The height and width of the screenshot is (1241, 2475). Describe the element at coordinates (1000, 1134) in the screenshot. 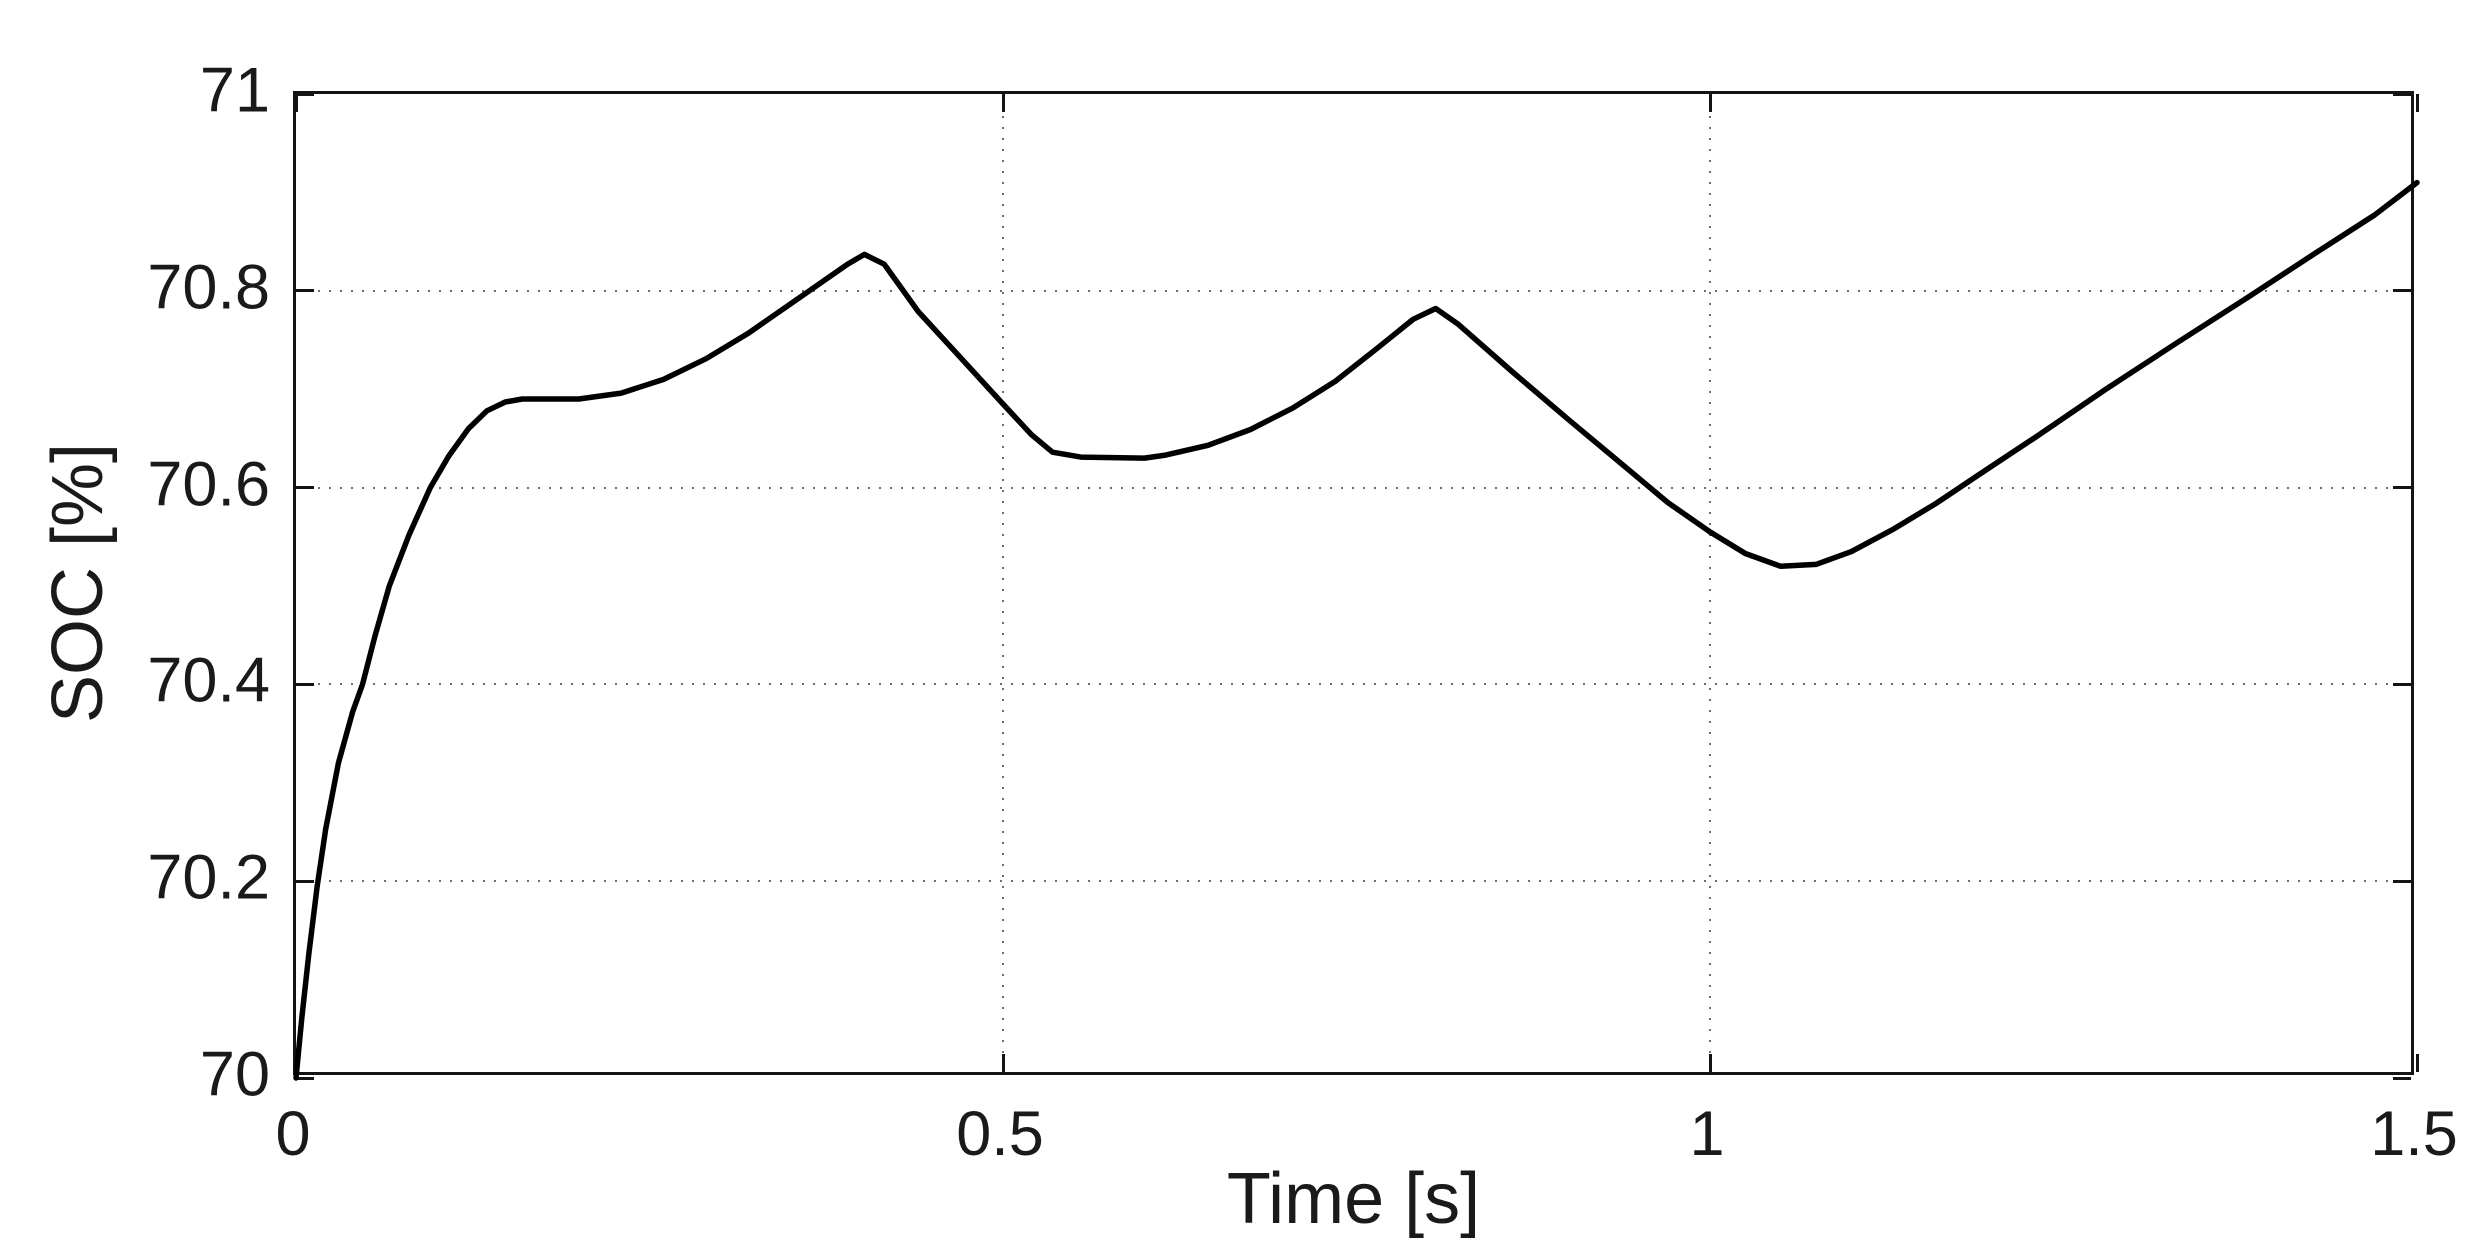

I see `x-tick-label: 0.5` at that location.